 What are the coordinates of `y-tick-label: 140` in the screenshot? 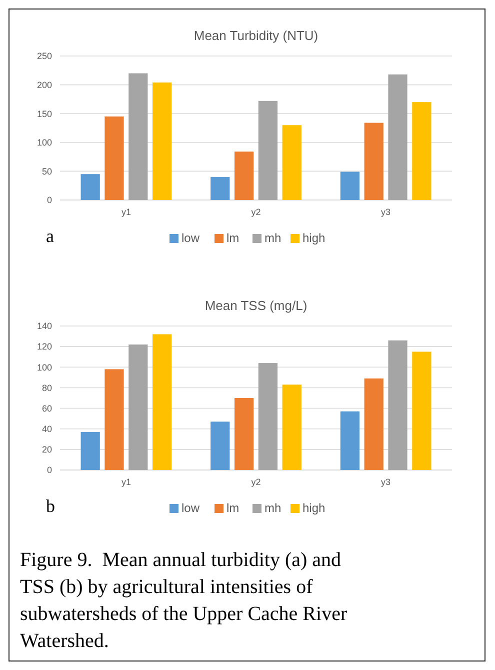 It's located at (44, 326).